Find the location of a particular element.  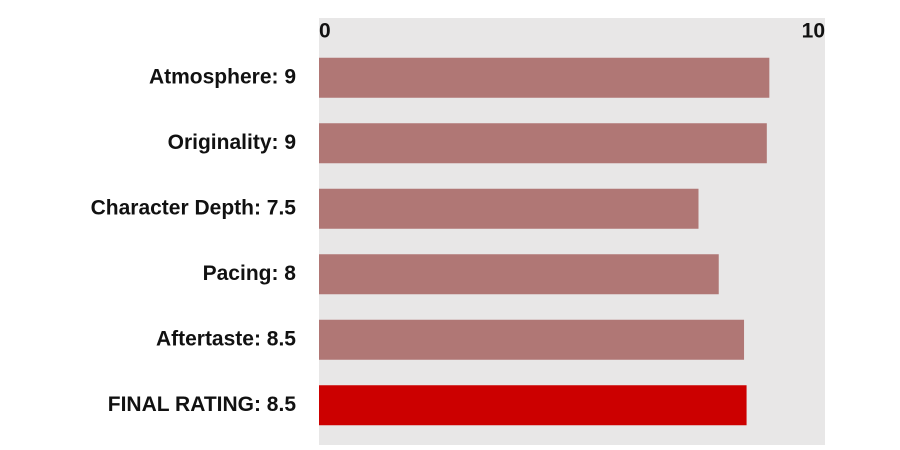

category-label: Aftertaste: 8.5 is located at coordinates (226, 338).